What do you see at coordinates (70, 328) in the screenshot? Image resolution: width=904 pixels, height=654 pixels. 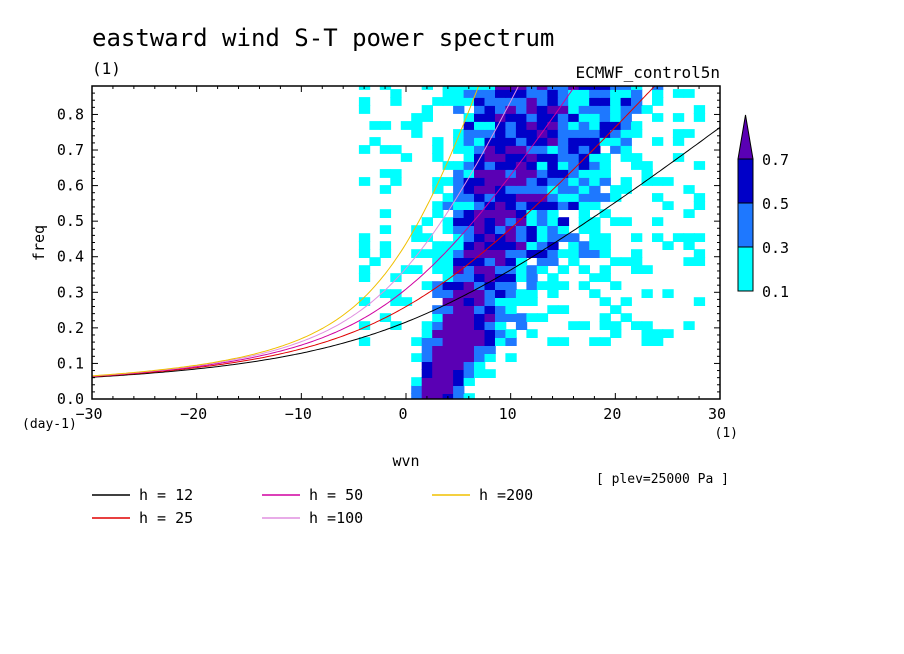 I see `y-tick-label: 0.2` at bounding box center [70, 328].